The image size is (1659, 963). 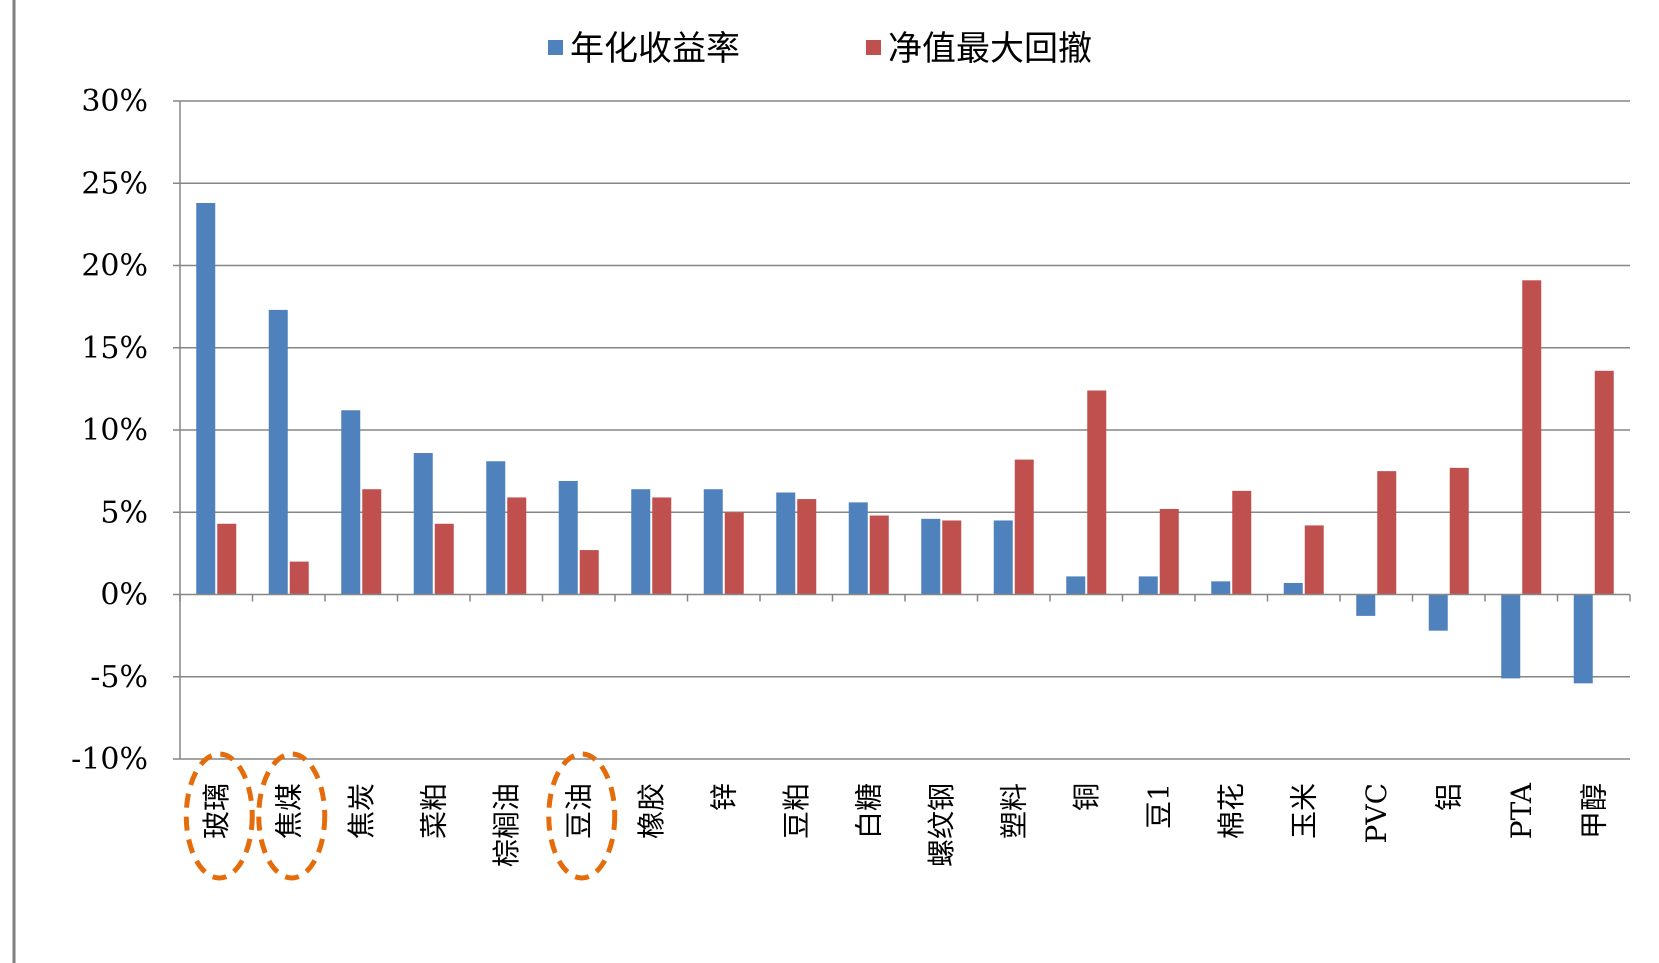 I want to click on category-label: PTA, so click(x=1521, y=810).